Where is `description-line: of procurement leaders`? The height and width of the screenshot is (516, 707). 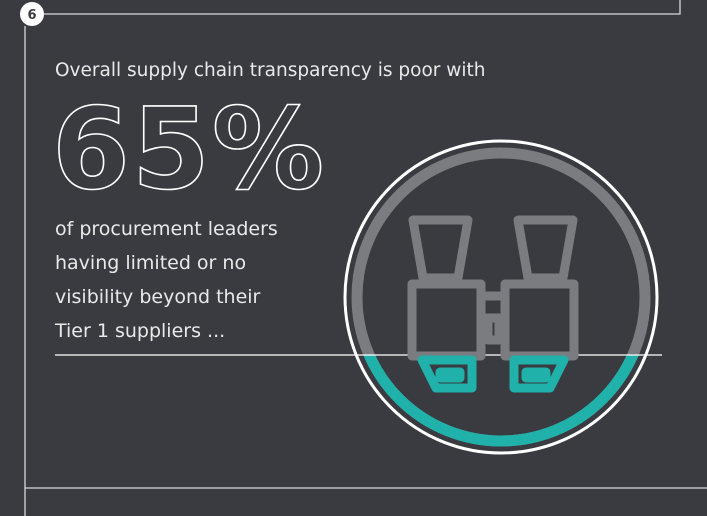
description-line: of procurement leaders is located at coordinates (166, 229).